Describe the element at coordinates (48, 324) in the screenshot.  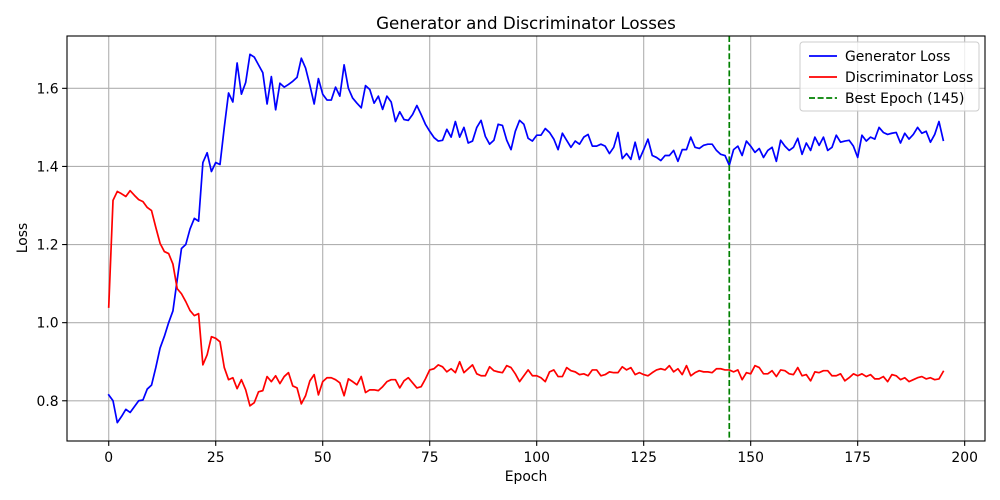
I see `y-tick-label: 1.0` at that location.